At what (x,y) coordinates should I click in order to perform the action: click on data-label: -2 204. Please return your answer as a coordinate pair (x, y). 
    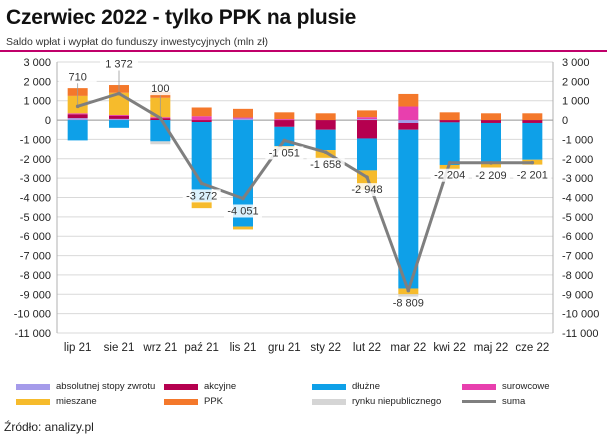
    Looking at the image, I should click on (449, 176).